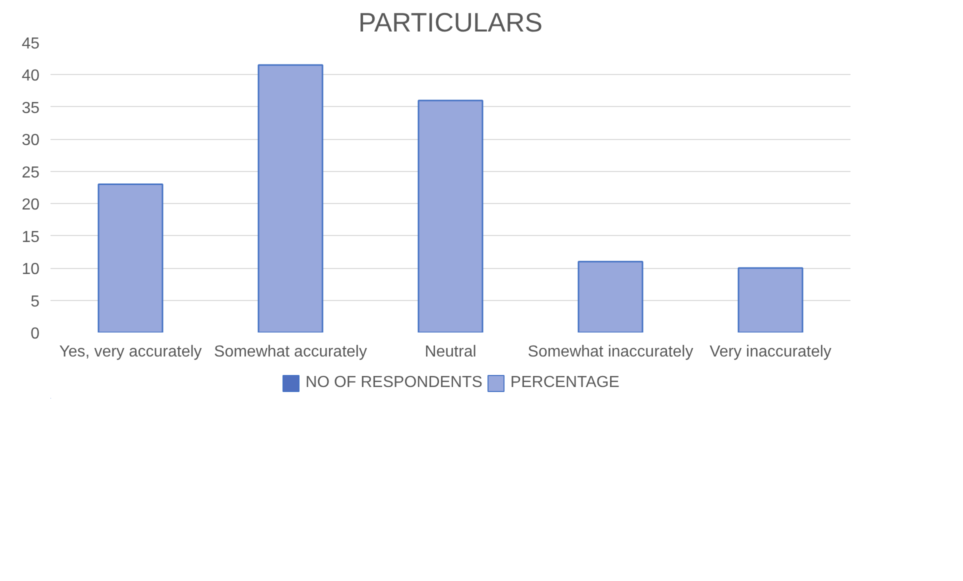  What do you see at coordinates (31, 108) in the screenshot?
I see `y-tick-label: 35` at bounding box center [31, 108].